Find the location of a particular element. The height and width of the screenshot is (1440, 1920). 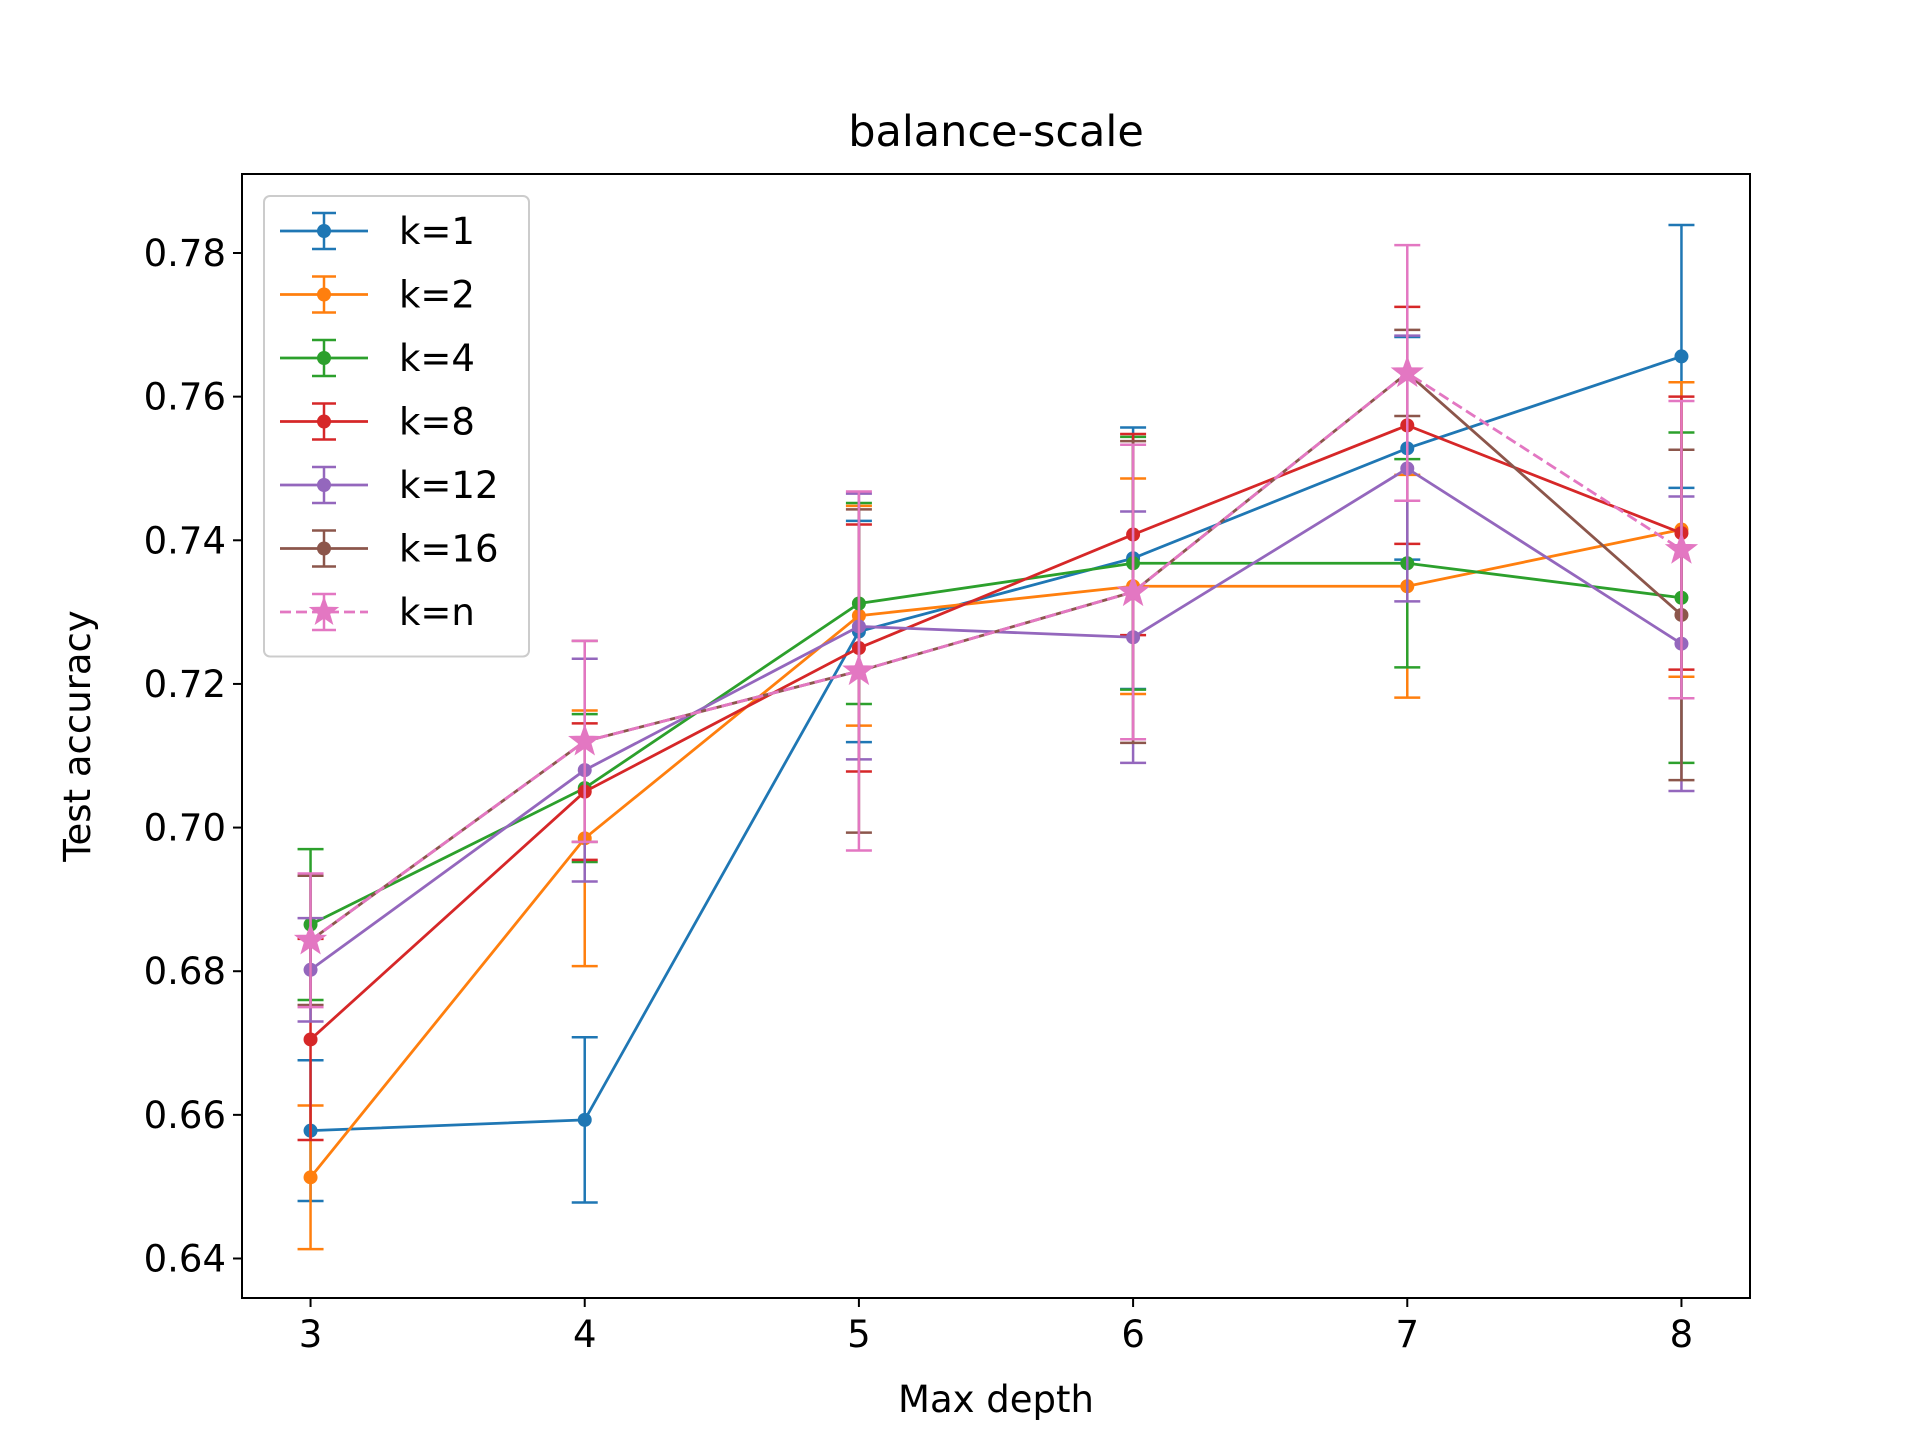

x-axis-label: Max depth is located at coordinates (996, 1399).